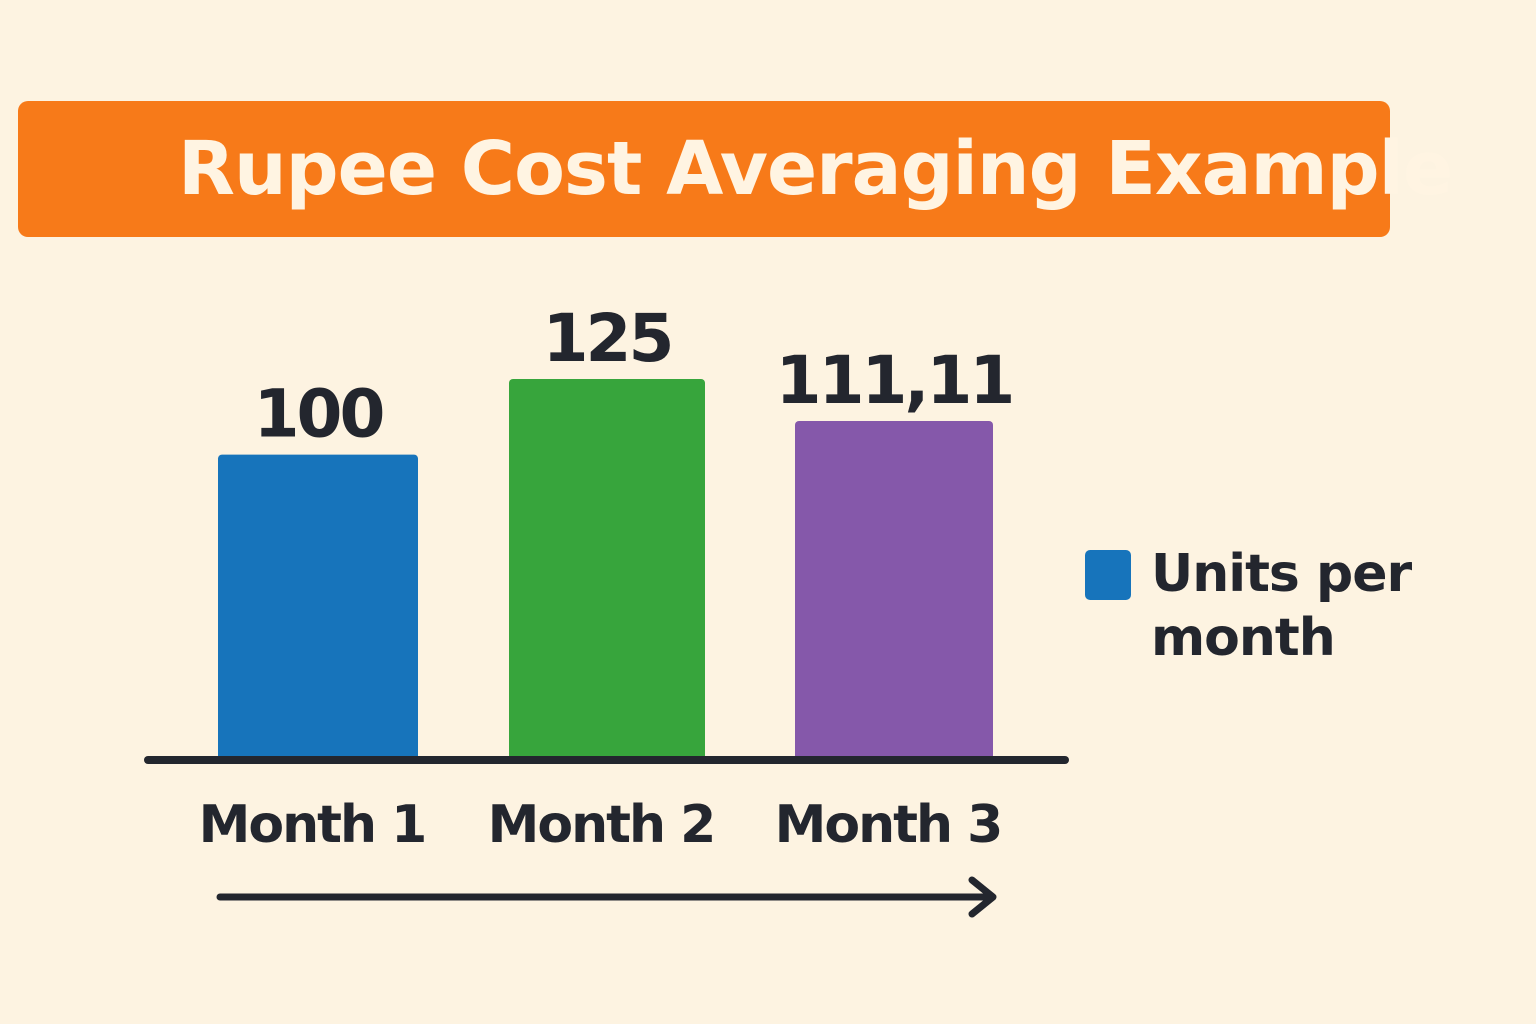 This screenshot has height=1024, width=1536. What do you see at coordinates (318, 414) in the screenshot?
I see `data-label-1: 100` at bounding box center [318, 414].